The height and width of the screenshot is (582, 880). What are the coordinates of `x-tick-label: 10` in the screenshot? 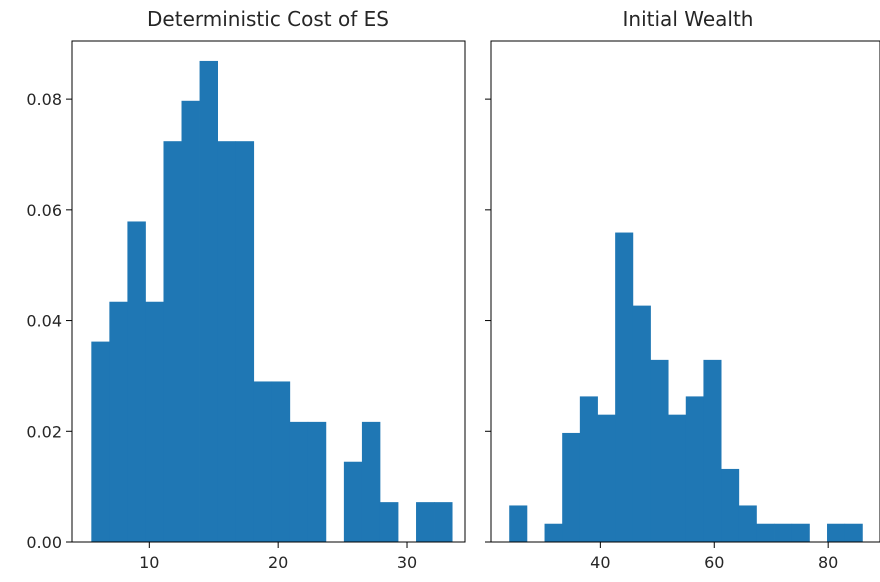 It's located at (149, 562).